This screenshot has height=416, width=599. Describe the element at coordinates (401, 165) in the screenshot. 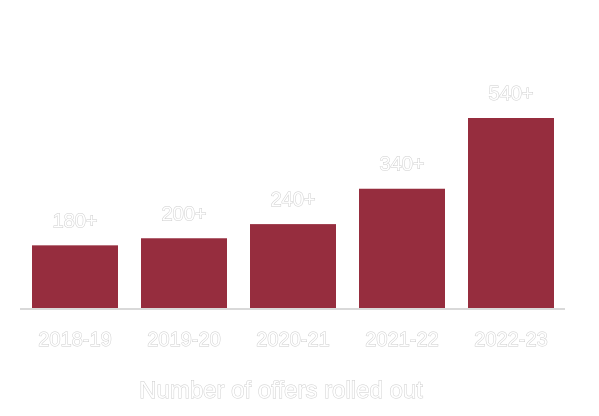

I see `value-label-2021-22: 340+` at that location.